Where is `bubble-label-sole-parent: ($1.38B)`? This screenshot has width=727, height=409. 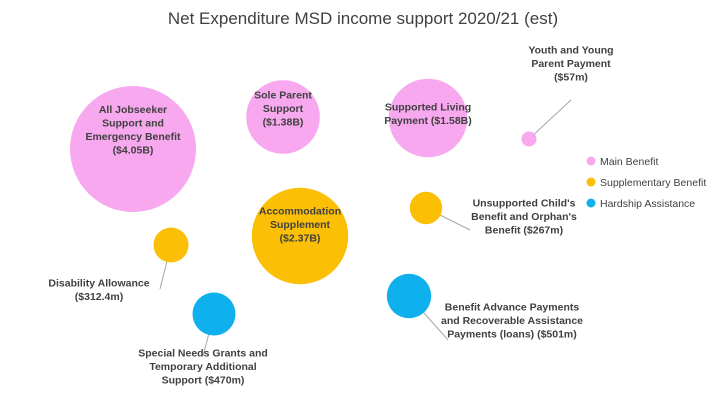
bubble-label-sole-parent: ($1.38B) is located at coordinates (283, 123).